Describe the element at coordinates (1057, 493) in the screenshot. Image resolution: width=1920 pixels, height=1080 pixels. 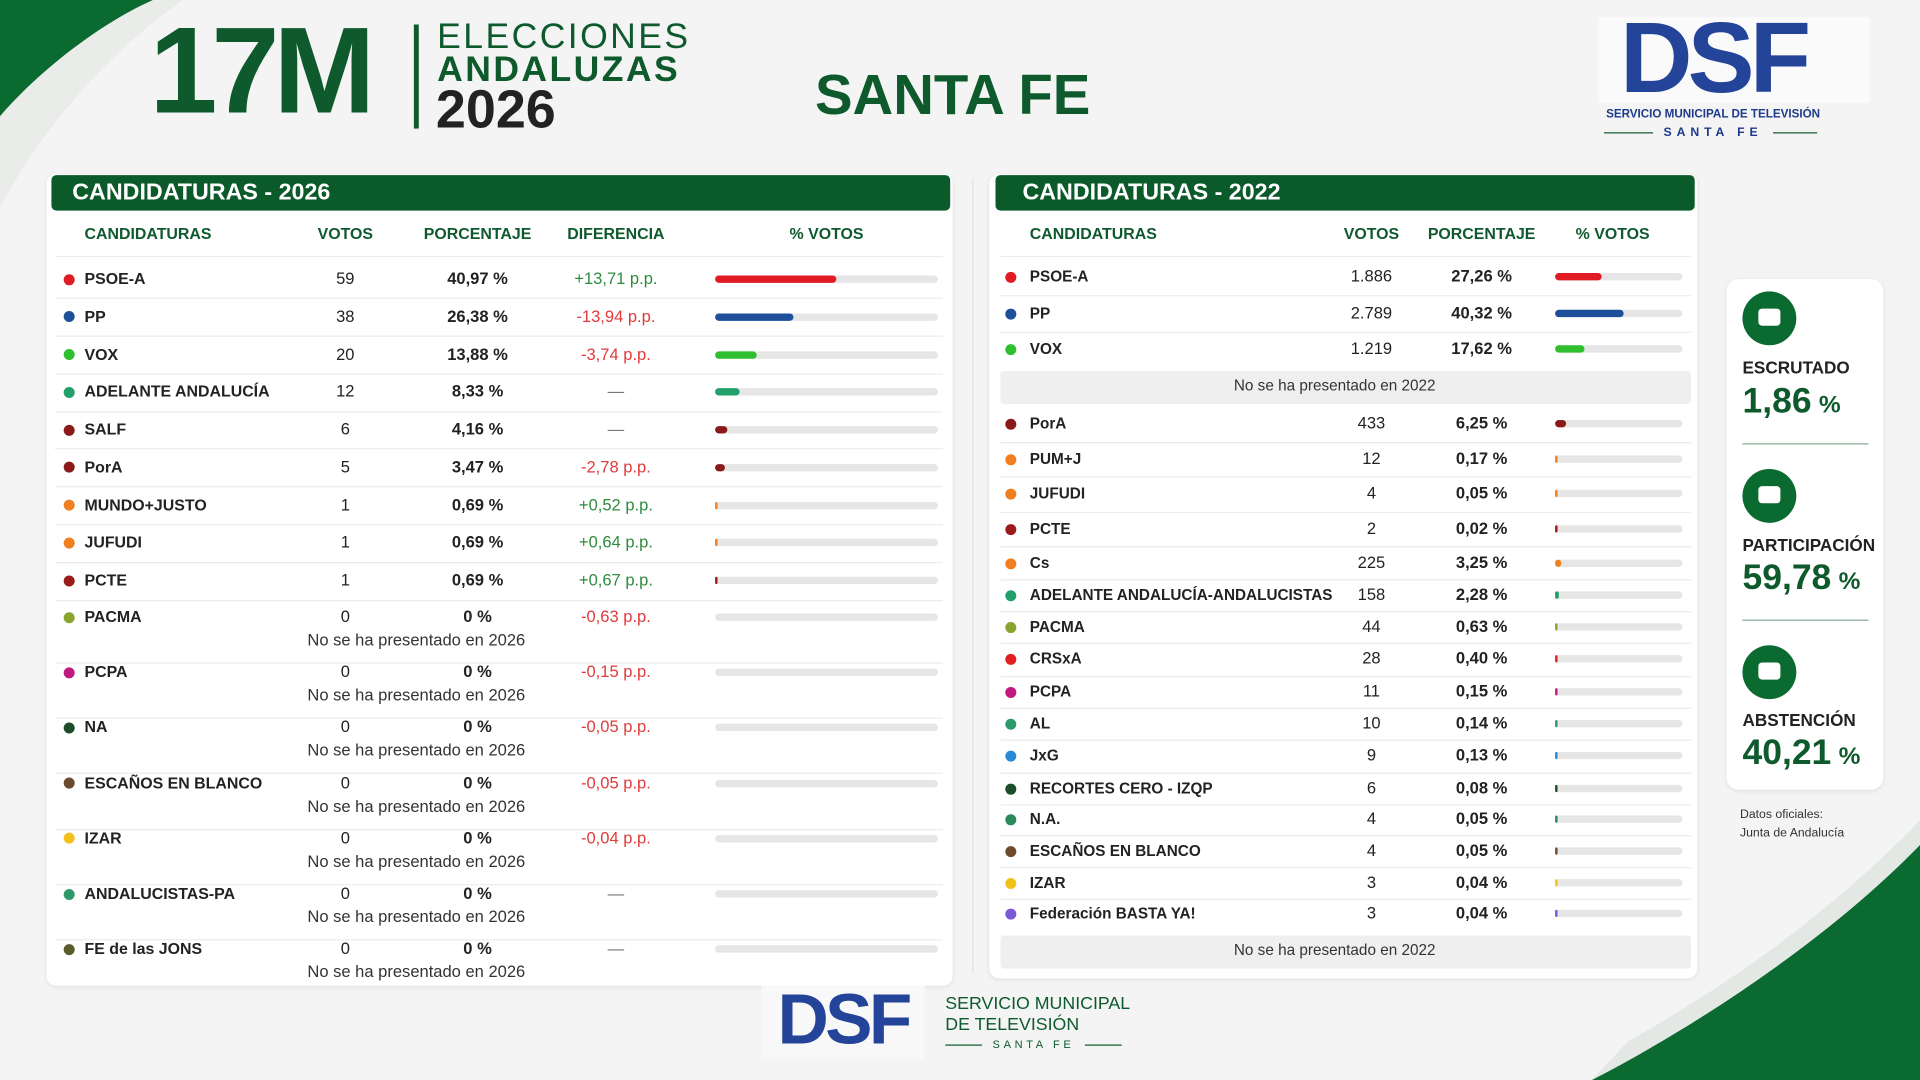
I see `party-name: JUFUDI` at that location.